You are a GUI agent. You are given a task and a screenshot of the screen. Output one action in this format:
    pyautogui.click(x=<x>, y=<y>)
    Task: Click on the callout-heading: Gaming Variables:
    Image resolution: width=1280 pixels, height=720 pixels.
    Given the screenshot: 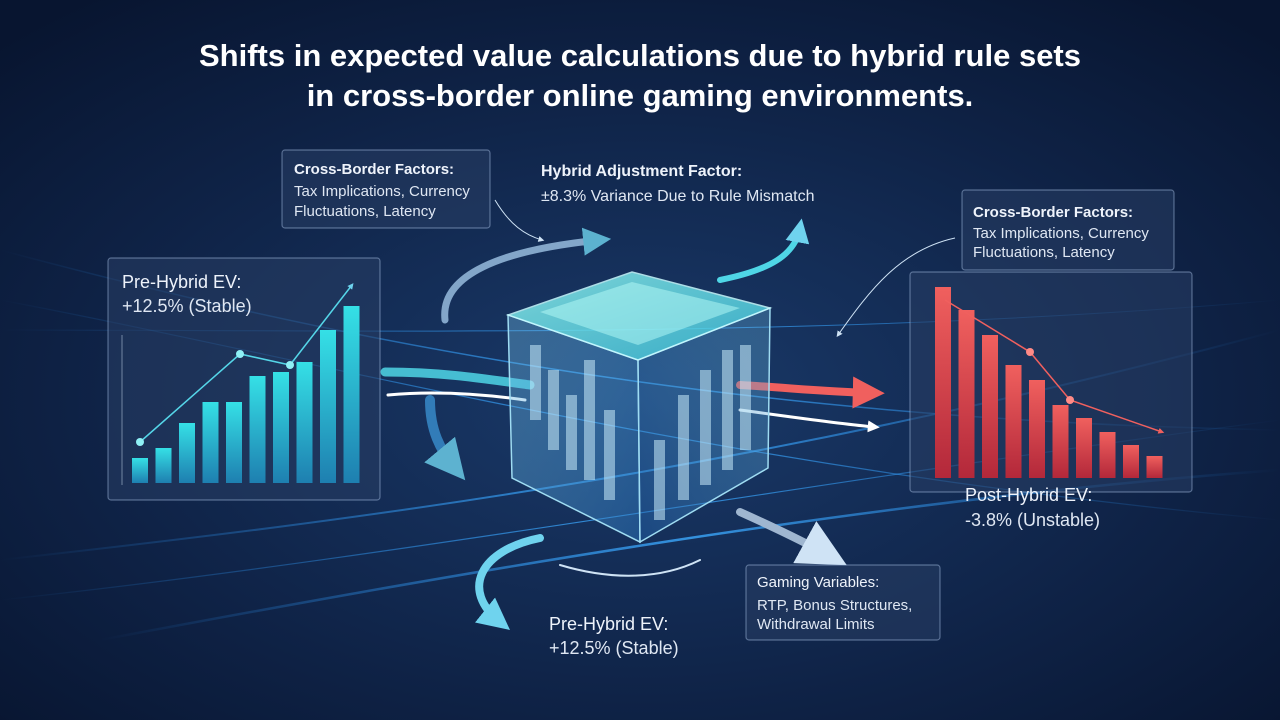 What is the action you would take?
    pyautogui.click(x=818, y=582)
    